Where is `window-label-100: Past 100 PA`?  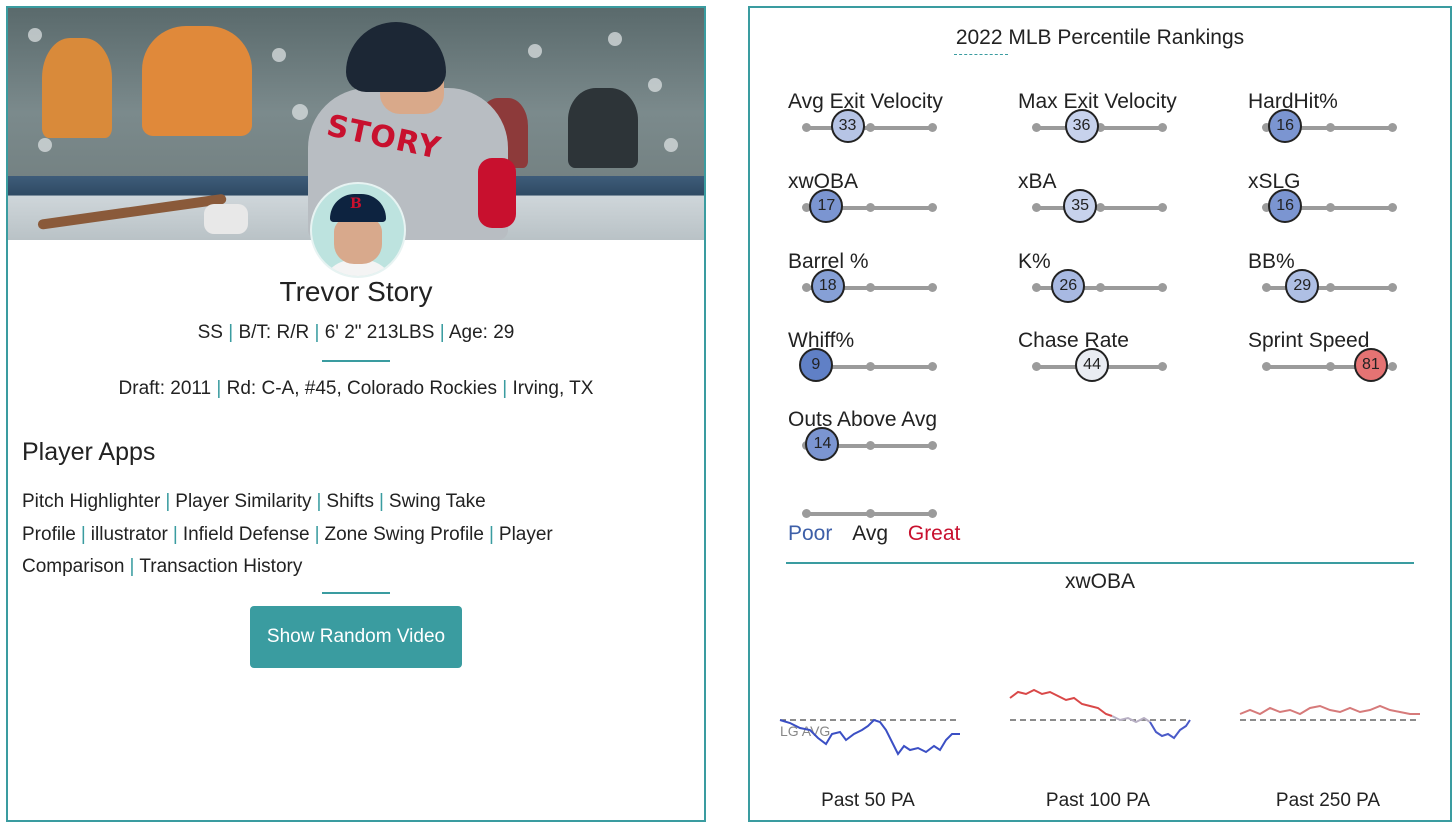
window-label-100: Past 100 PA is located at coordinates (1098, 800).